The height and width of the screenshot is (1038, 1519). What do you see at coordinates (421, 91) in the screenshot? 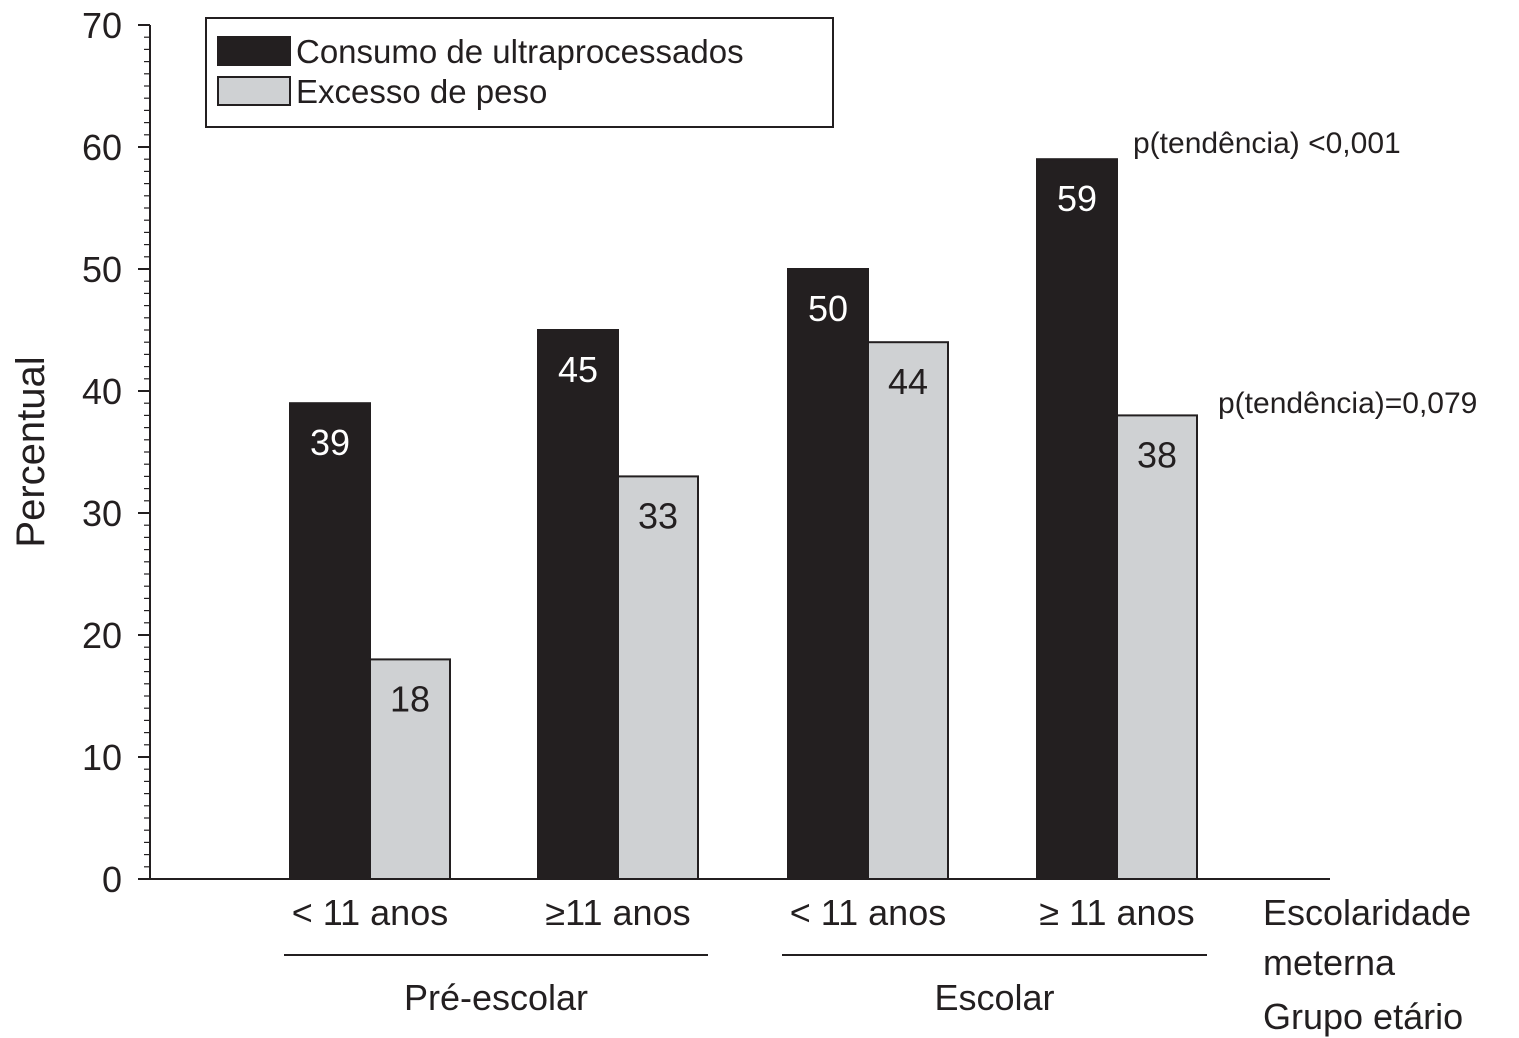
I see `legend-label: Excesso de peso` at bounding box center [421, 91].